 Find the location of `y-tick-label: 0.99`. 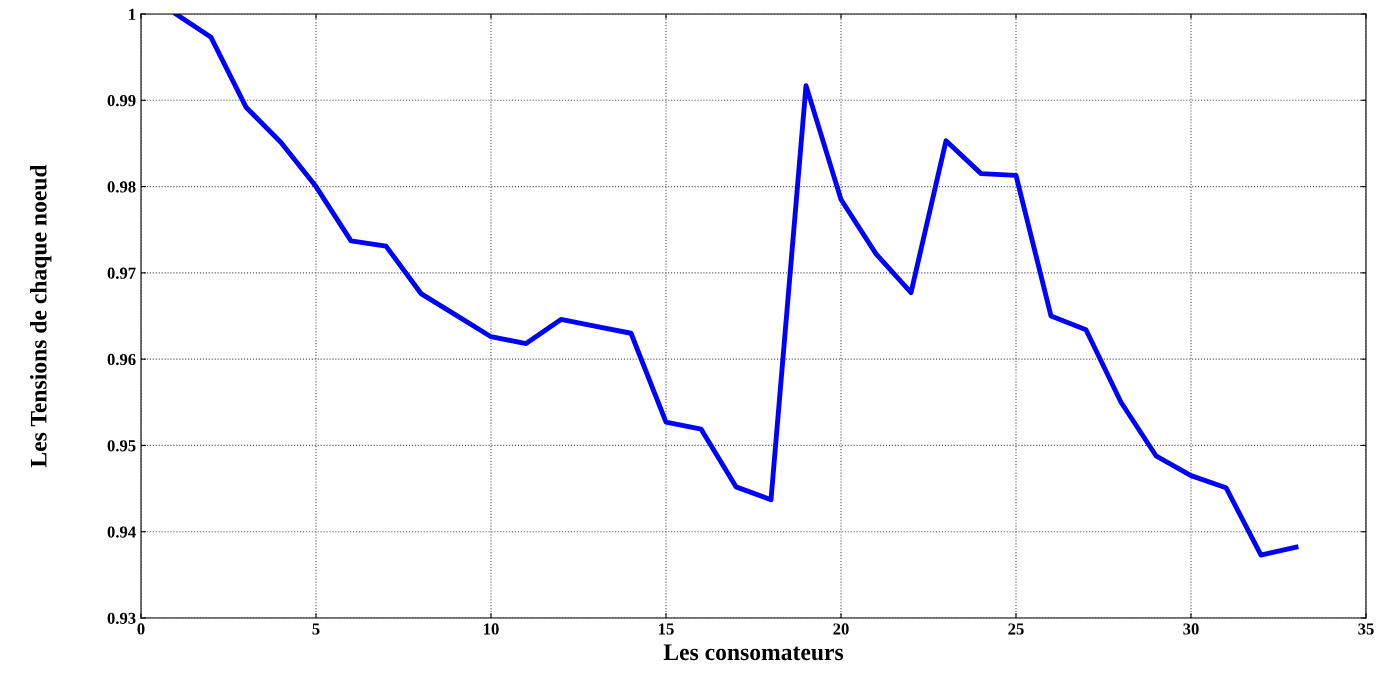

y-tick-label: 0.99 is located at coordinates (121, 100).